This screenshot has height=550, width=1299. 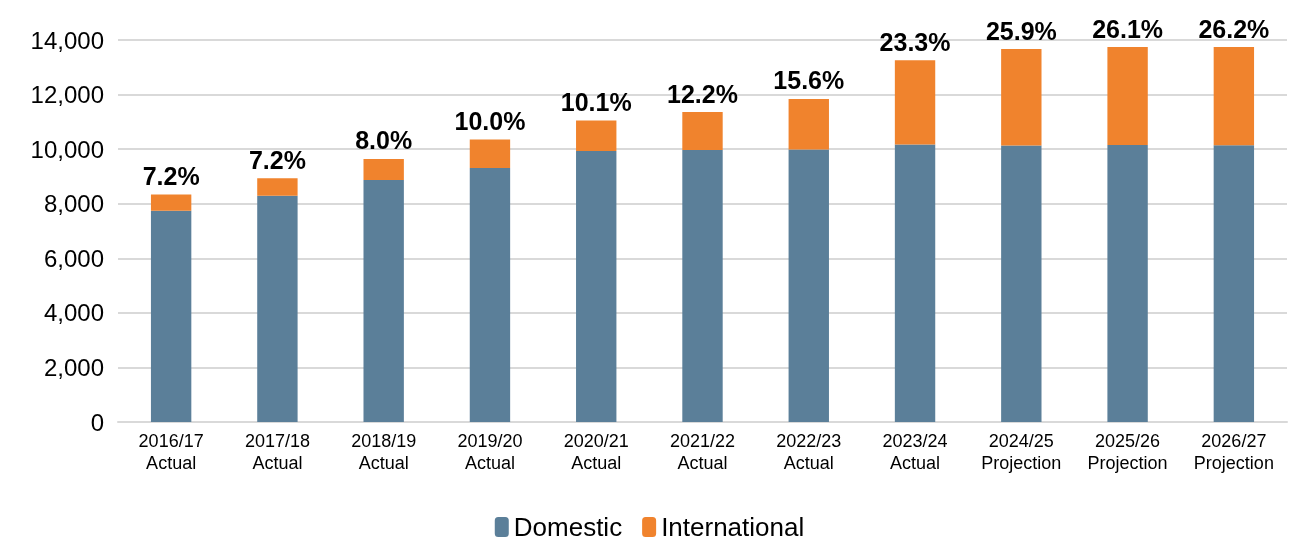 What do you see at coordinates (915, 41) in the screenshot?
I see `annotation: 23.3%` at bounding box center [915, 41].